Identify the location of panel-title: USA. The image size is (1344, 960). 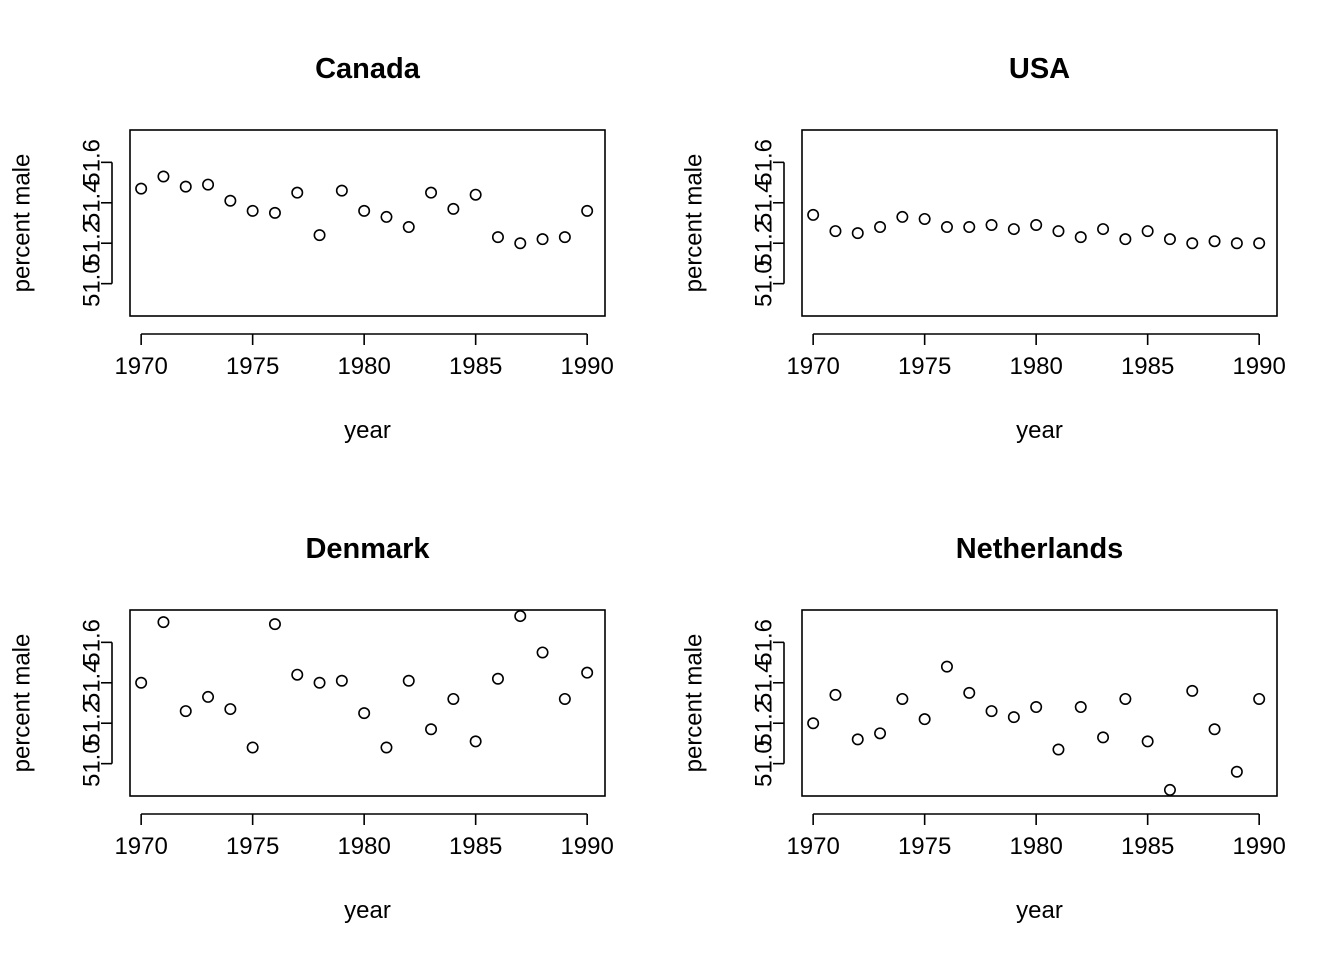
(1039, 69).